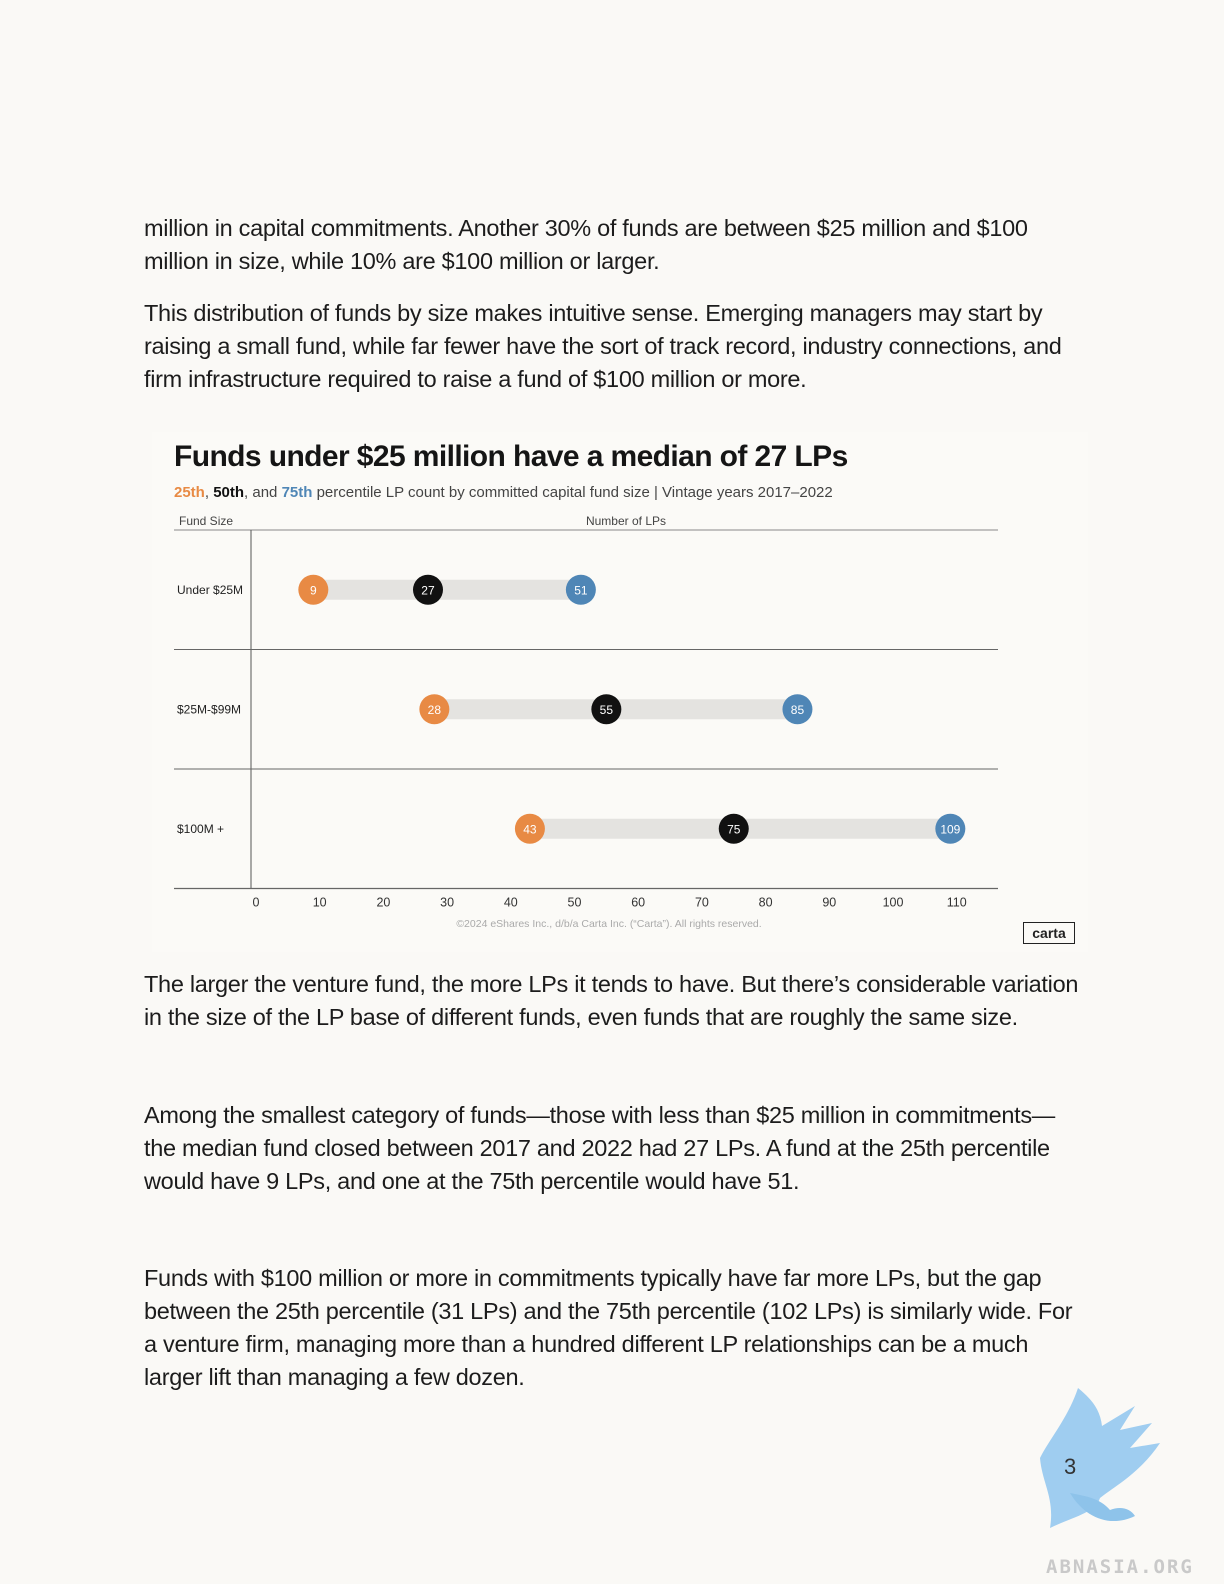  I want to click on x-tick-label: 110, so click(957, 903).